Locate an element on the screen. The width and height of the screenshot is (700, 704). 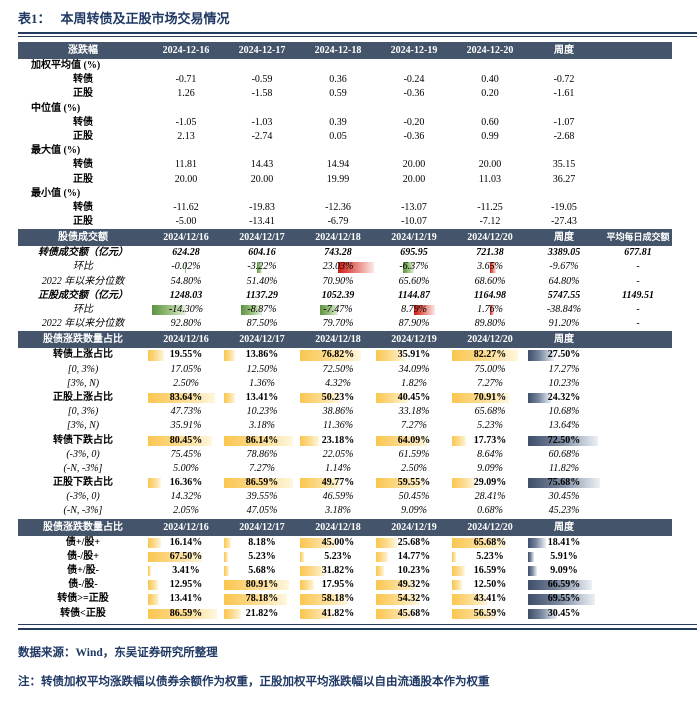
cell-value: 2.13 is located at coordinates (186, 136).